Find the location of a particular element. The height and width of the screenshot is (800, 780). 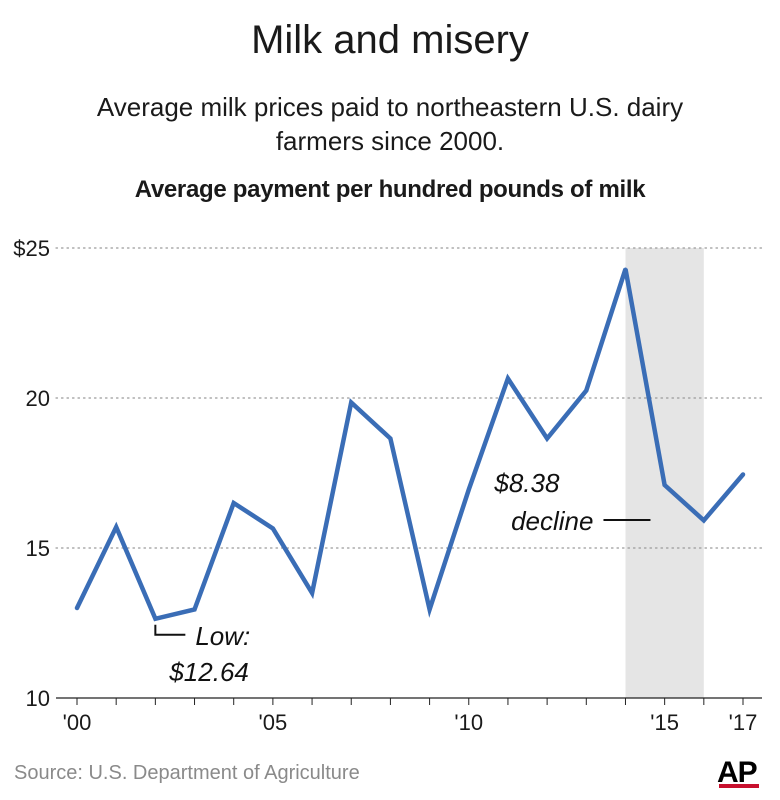

x-tick-label: '17 is located at coordinates (743, 722).